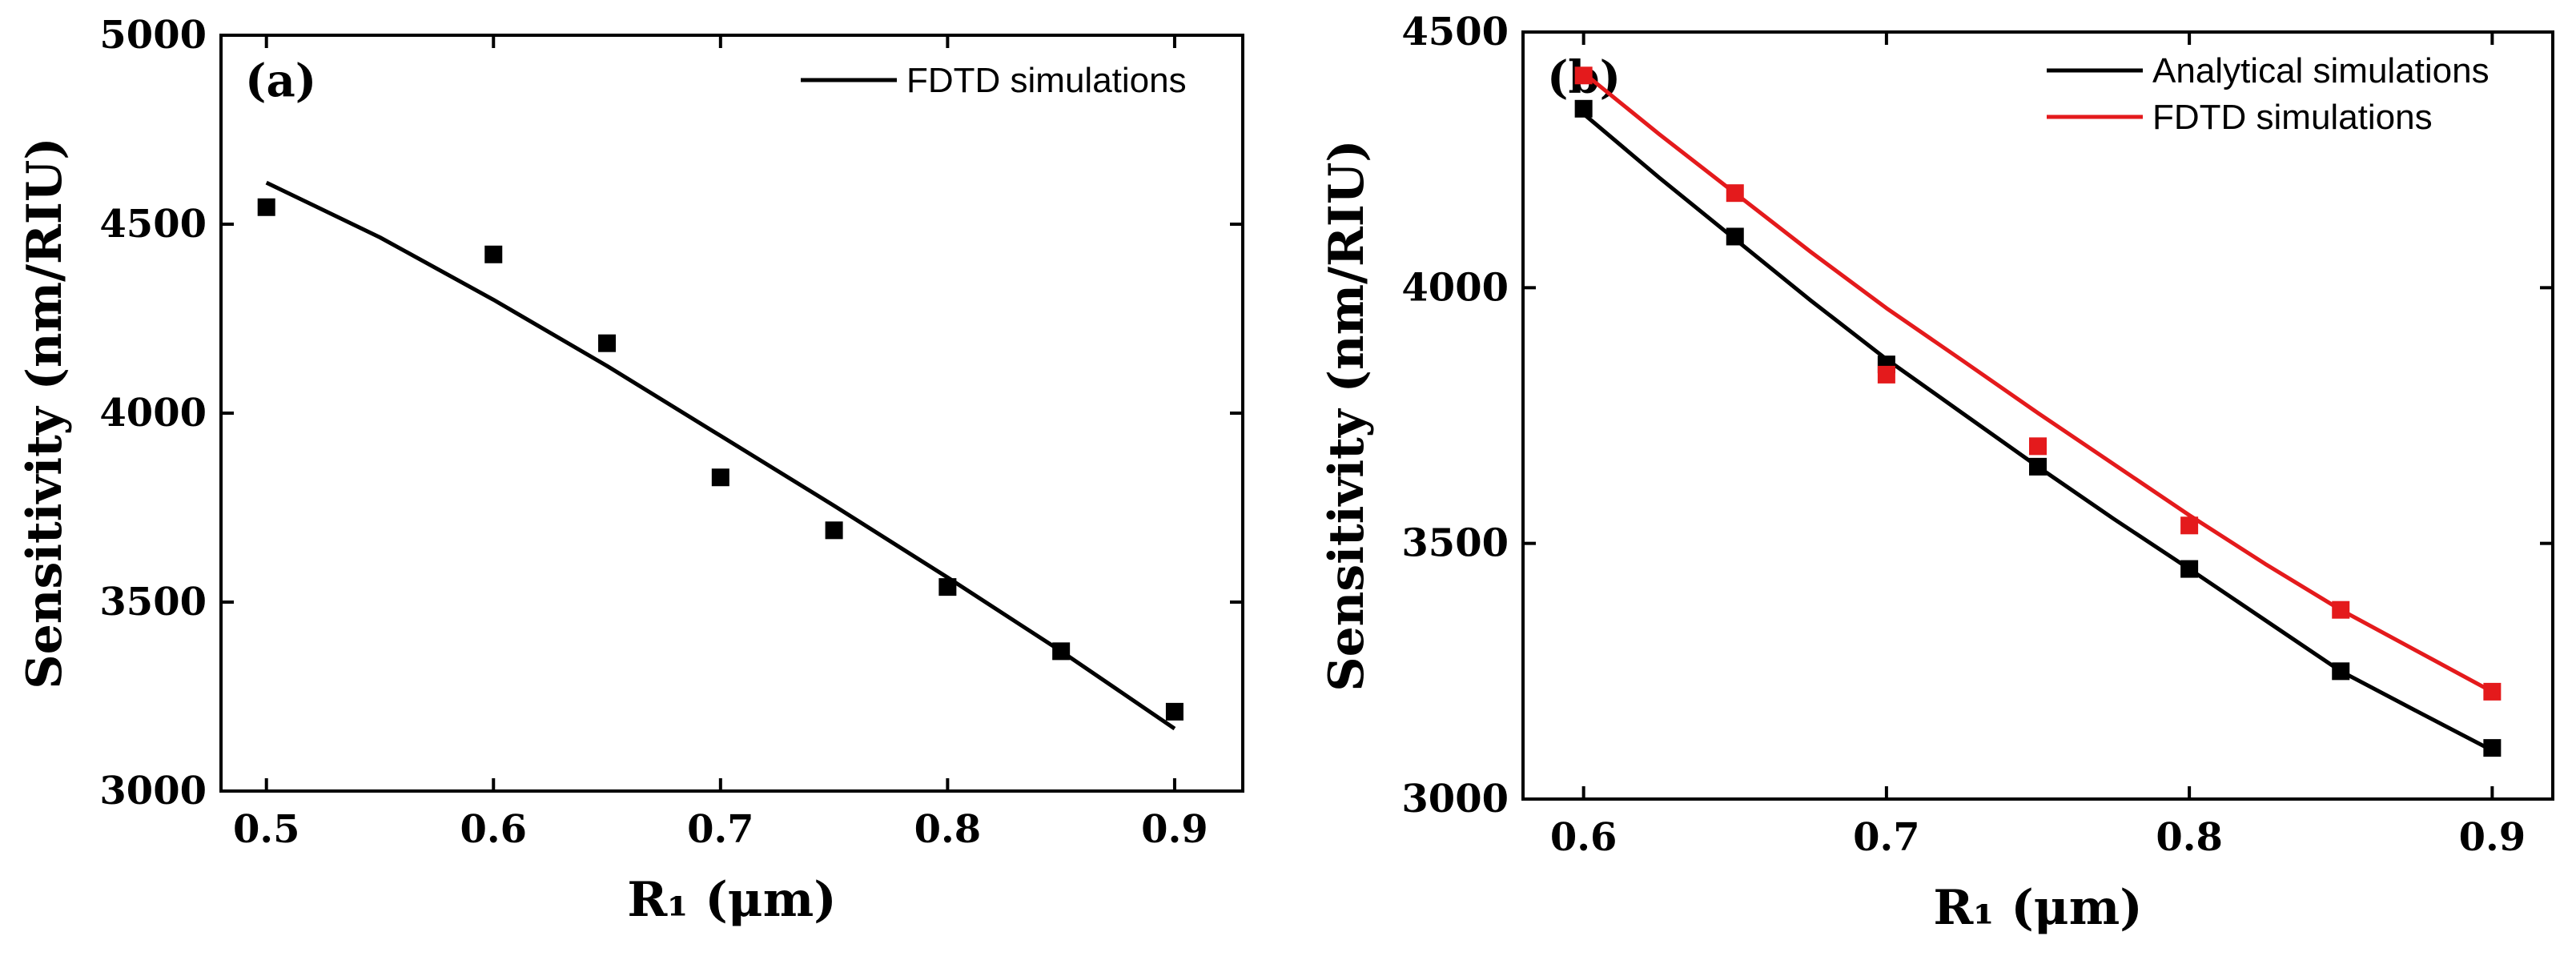 The height and width of the screenshot is (968, 2576). What do you see at coordinates (280, 80) in the screenshot?
I see `panel-label: (a)` at bounding box center [280, 80].